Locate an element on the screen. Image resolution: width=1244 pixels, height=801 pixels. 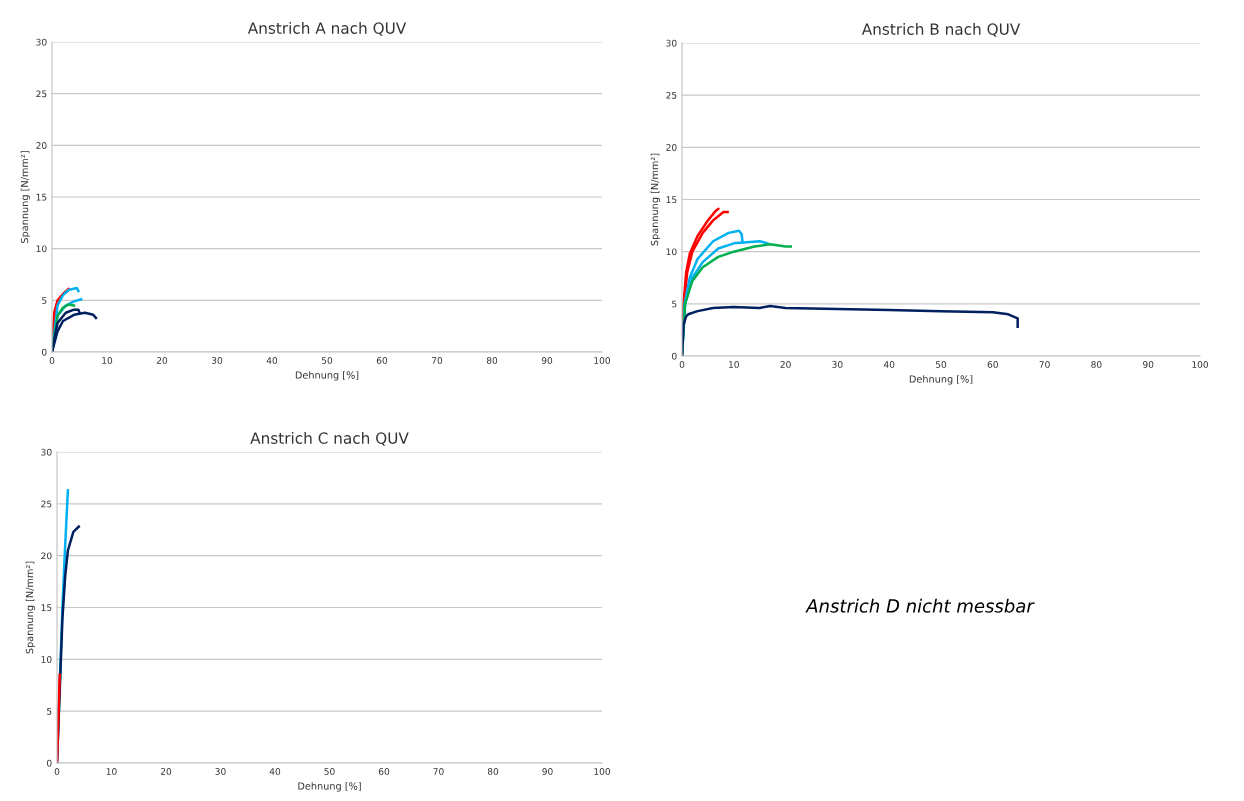
text: Anstrich D nicht messbar is located at coordinates (920, 605).